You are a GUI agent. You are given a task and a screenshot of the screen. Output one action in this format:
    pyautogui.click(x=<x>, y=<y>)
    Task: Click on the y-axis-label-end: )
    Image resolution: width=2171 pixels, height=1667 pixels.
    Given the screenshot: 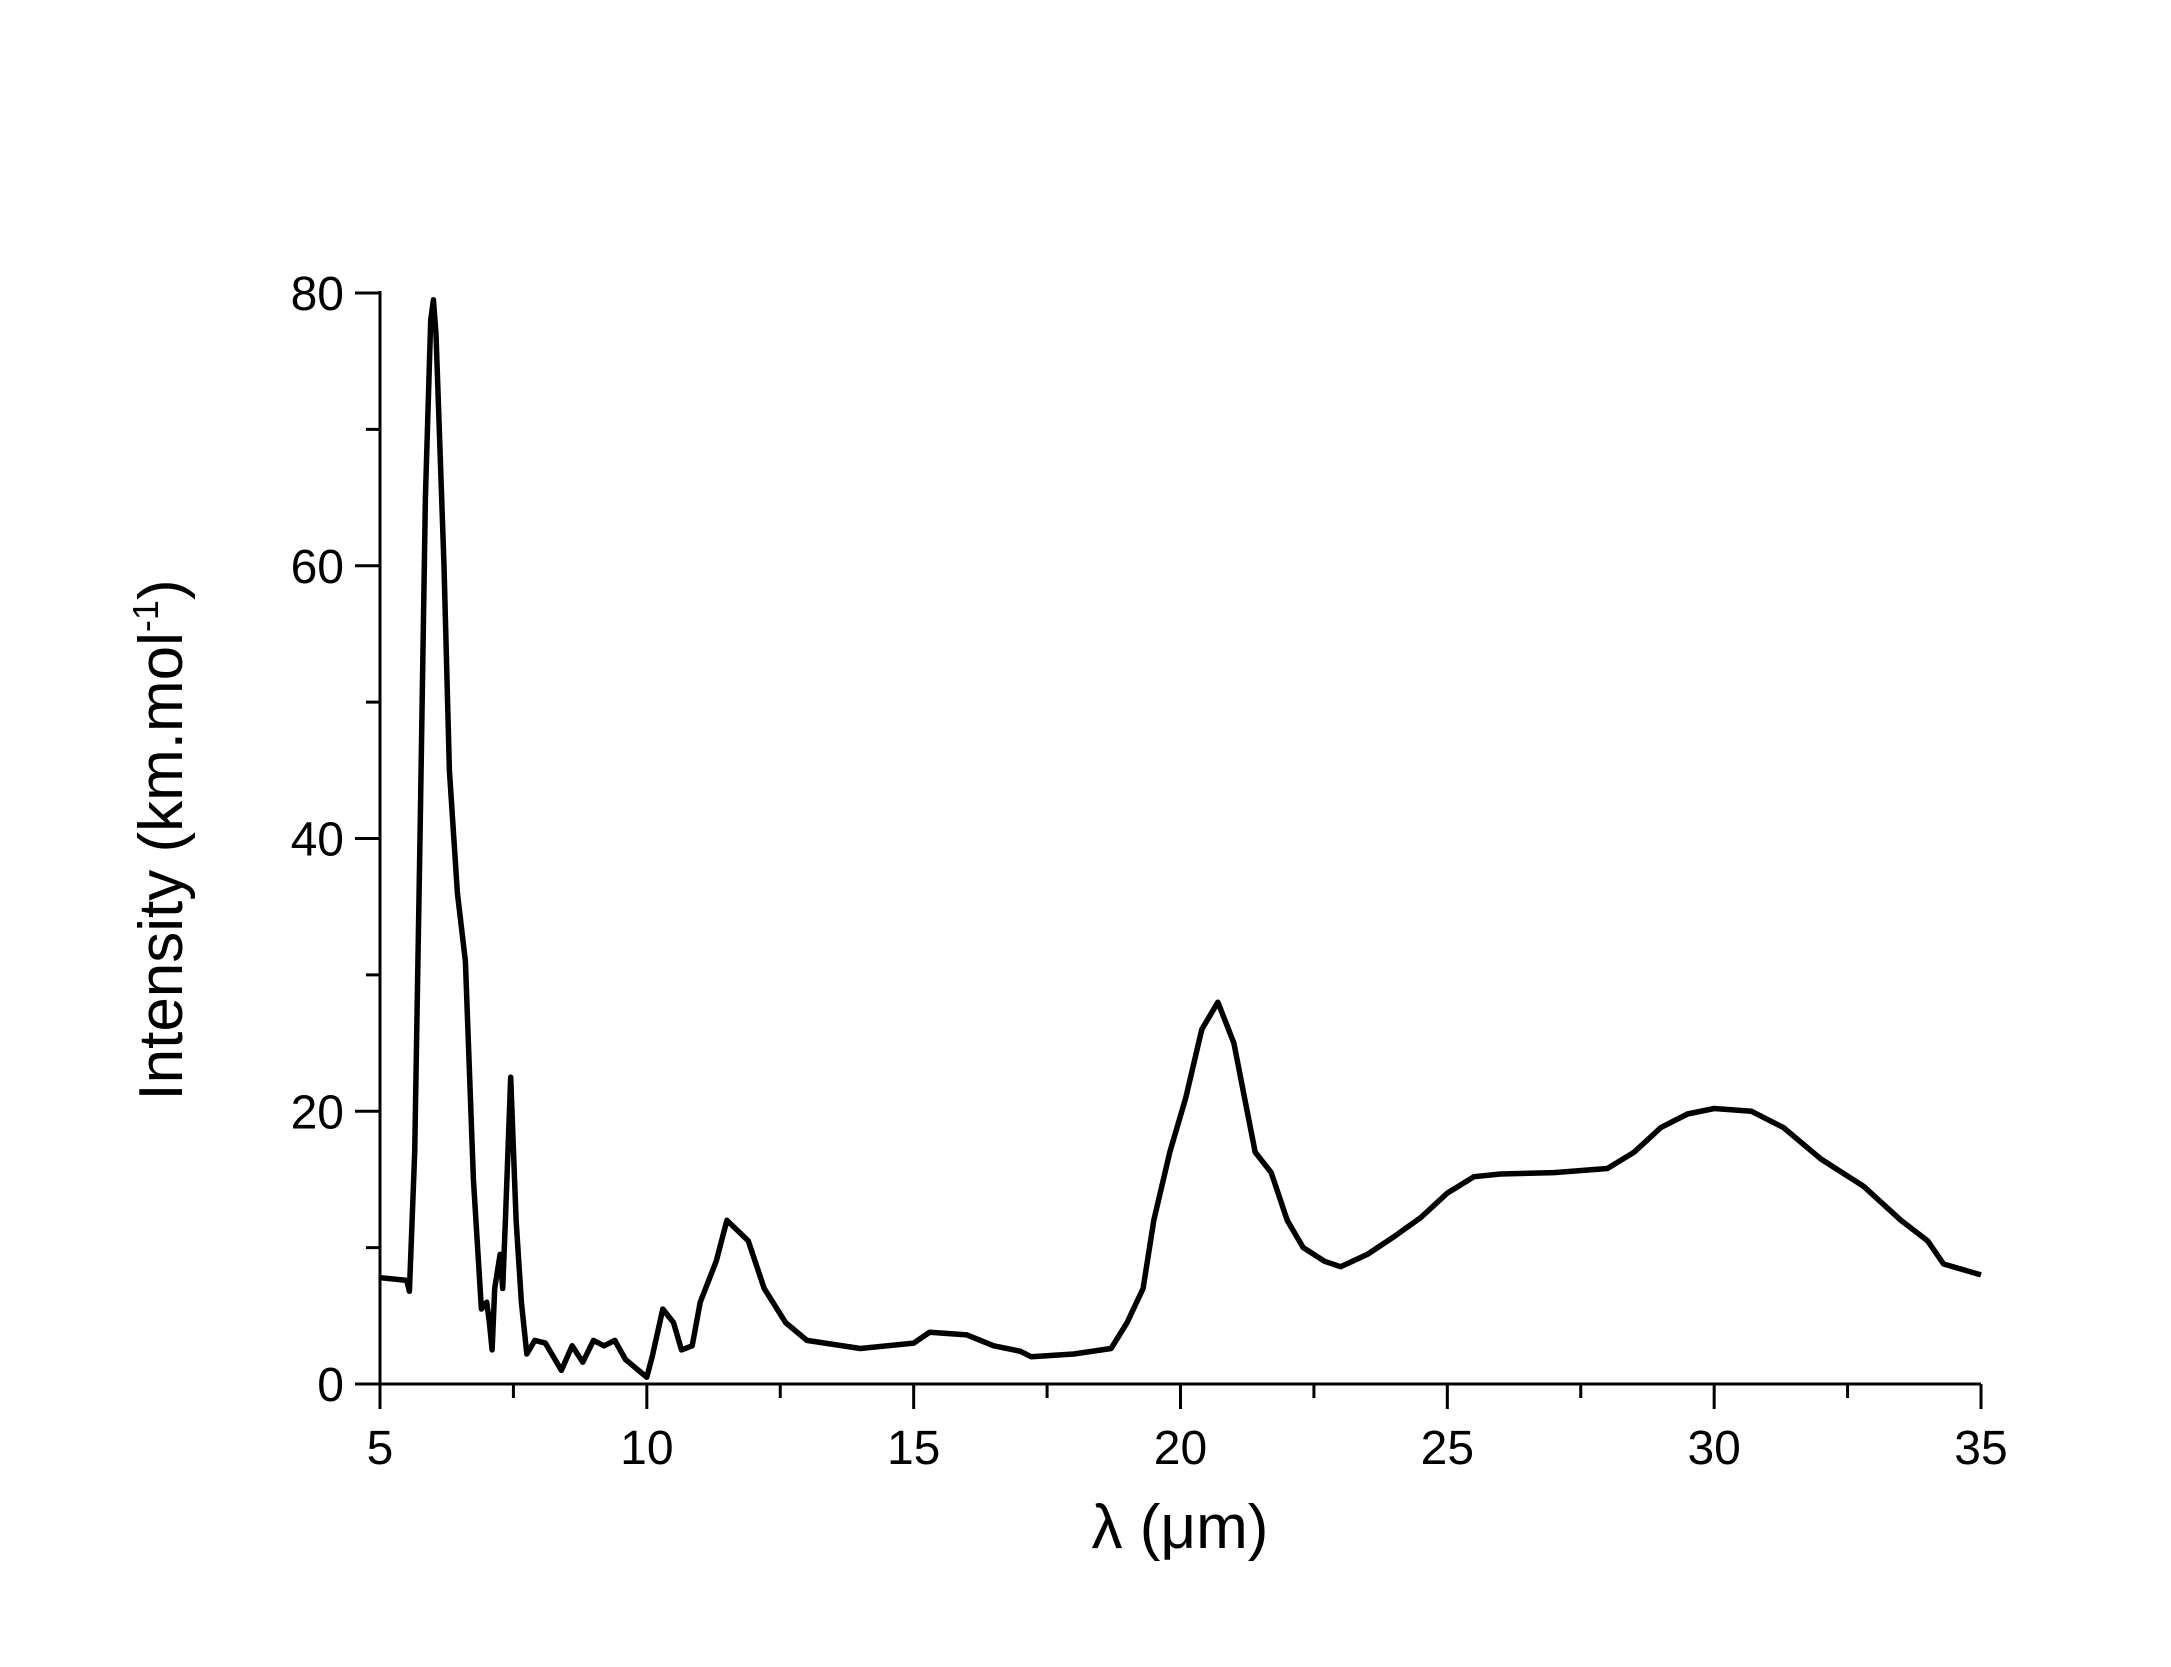 What is the action you would take?
    pyautogui.click(x=161, y=589)
    